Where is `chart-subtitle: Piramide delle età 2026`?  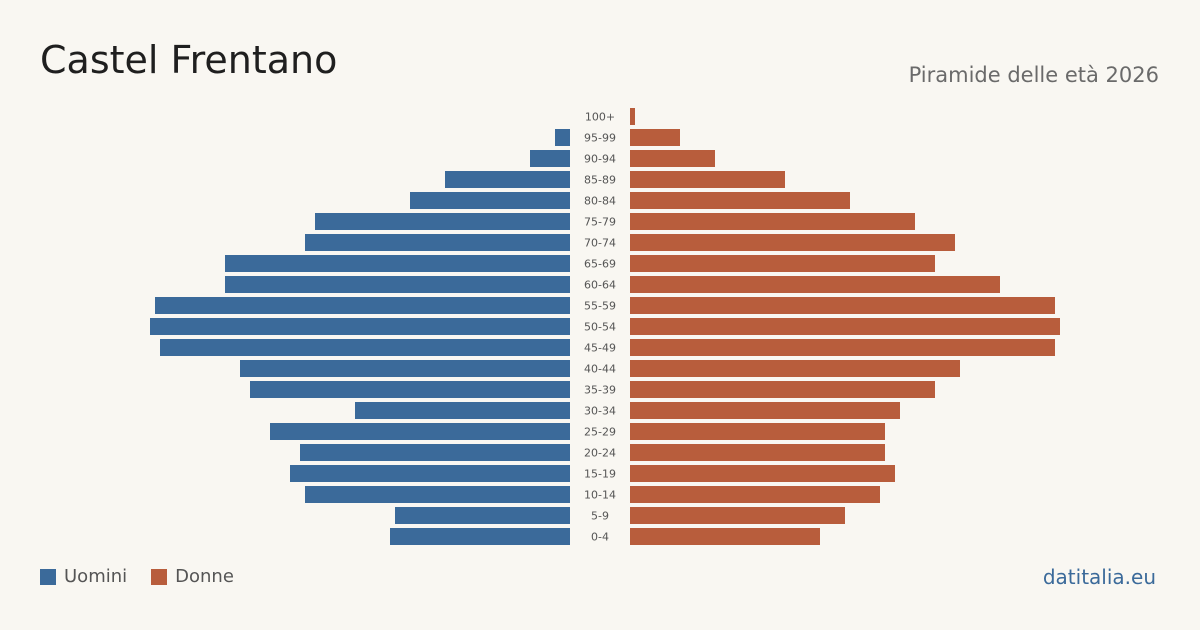
chart-subtitle: Piramide delle età 2026 is located at coordinates (1033, 75).